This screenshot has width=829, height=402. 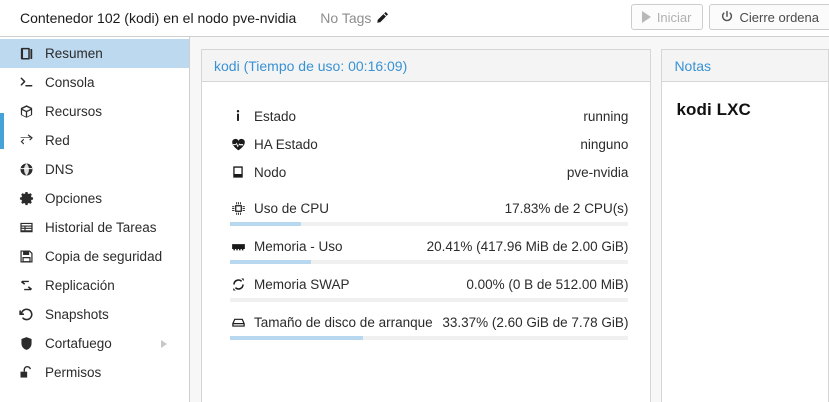 I want to click on cpu-icon, so click(x=238, y=208).